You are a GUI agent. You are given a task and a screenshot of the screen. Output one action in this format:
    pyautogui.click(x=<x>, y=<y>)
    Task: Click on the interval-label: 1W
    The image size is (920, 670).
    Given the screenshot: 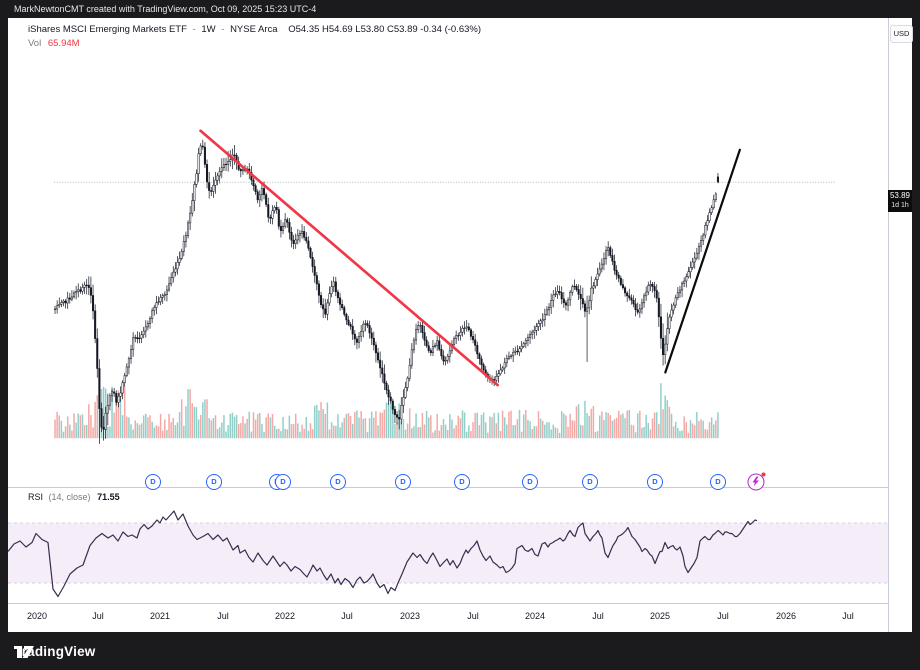 What is the action you would take?
    pyautogui.click(x=208, y=29)
    